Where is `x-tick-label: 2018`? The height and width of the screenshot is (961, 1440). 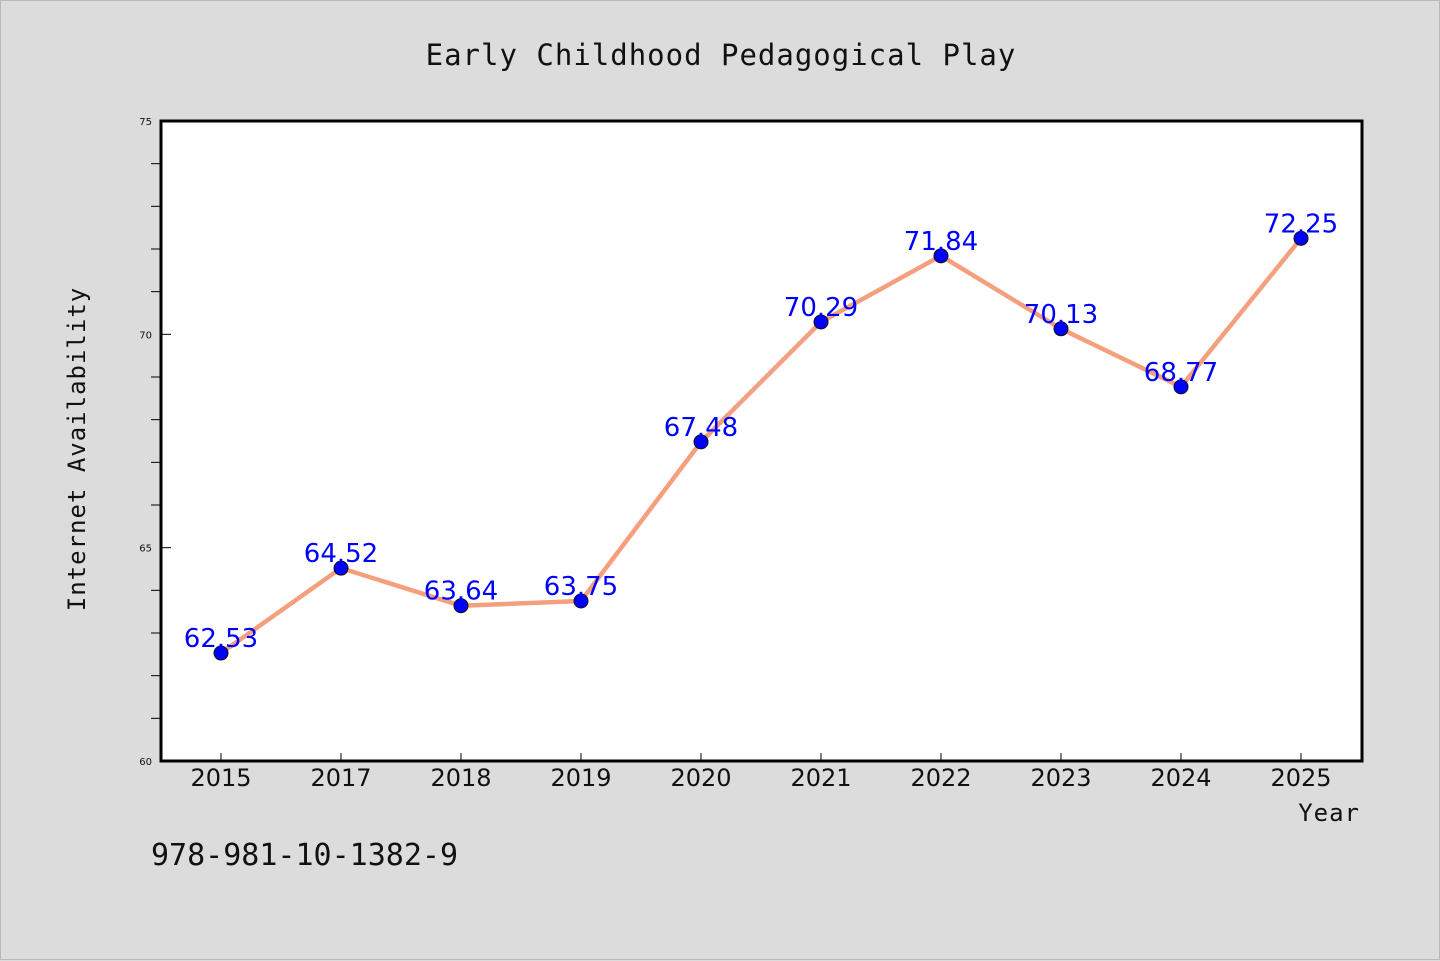
x-tick-label: 2018 is located at coordinates (460, 778).